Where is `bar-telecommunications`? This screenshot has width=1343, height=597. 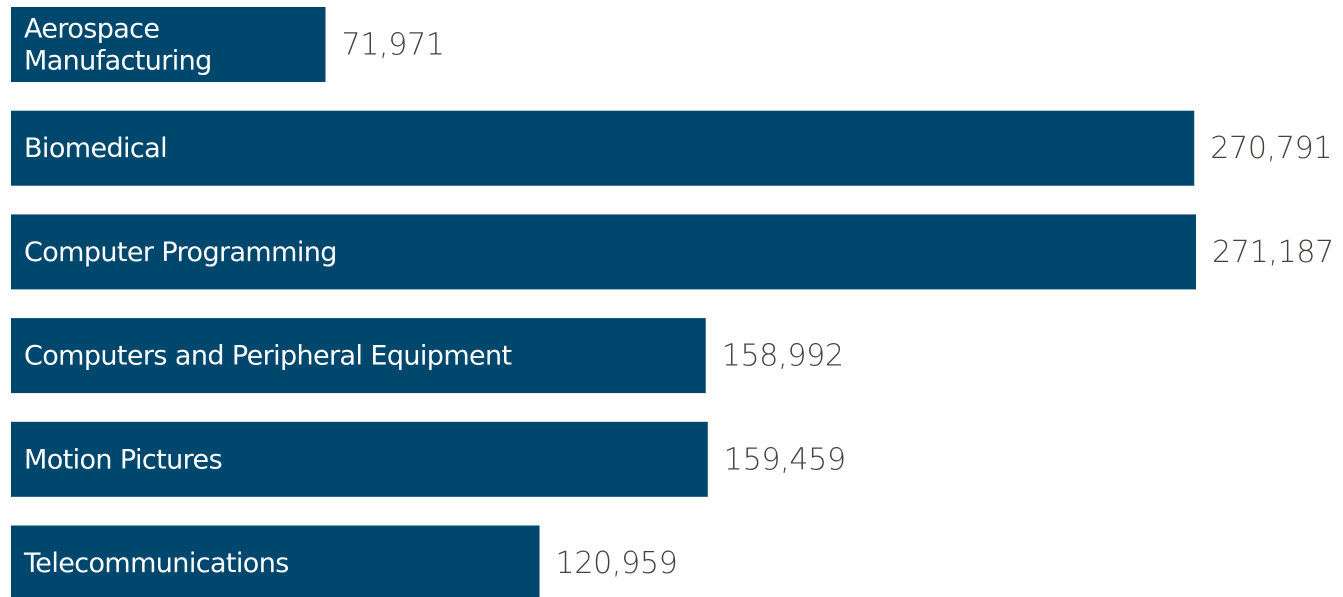
bar-telecommunications is located at coordinates (275, 561).